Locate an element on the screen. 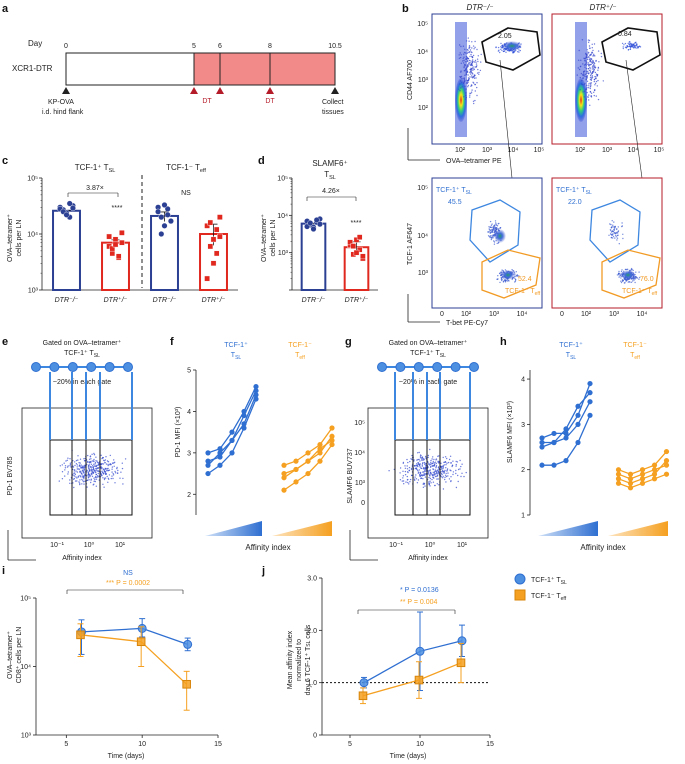 The height and width of the screenshot is (764, 685). legend-tsl: TCF-1⁺ is located at coordinates (236, 345).